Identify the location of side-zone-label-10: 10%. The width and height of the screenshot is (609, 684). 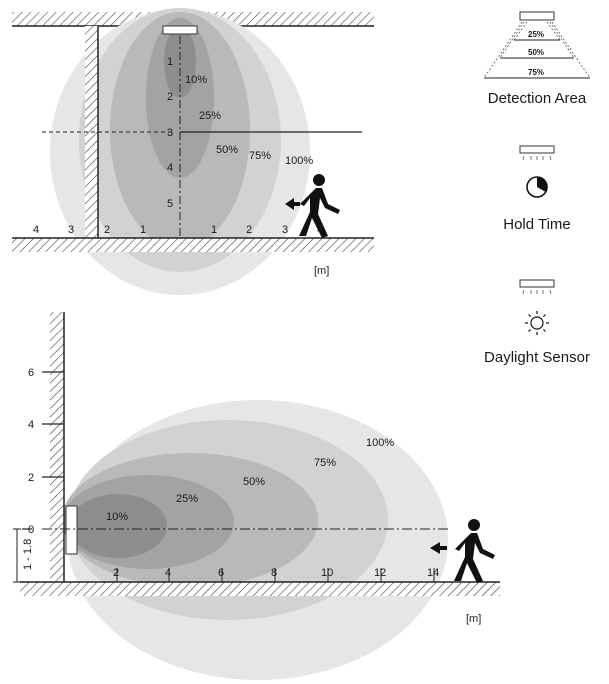
(117, 517).